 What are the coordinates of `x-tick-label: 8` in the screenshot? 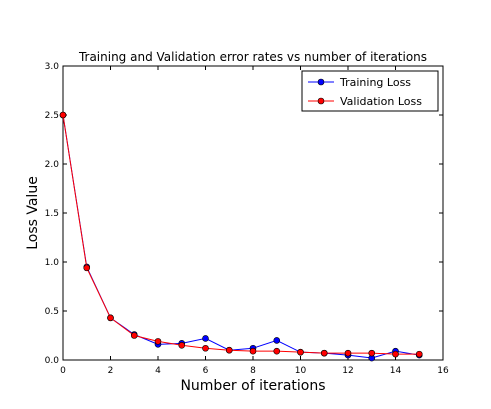 It's located at (253, 371).